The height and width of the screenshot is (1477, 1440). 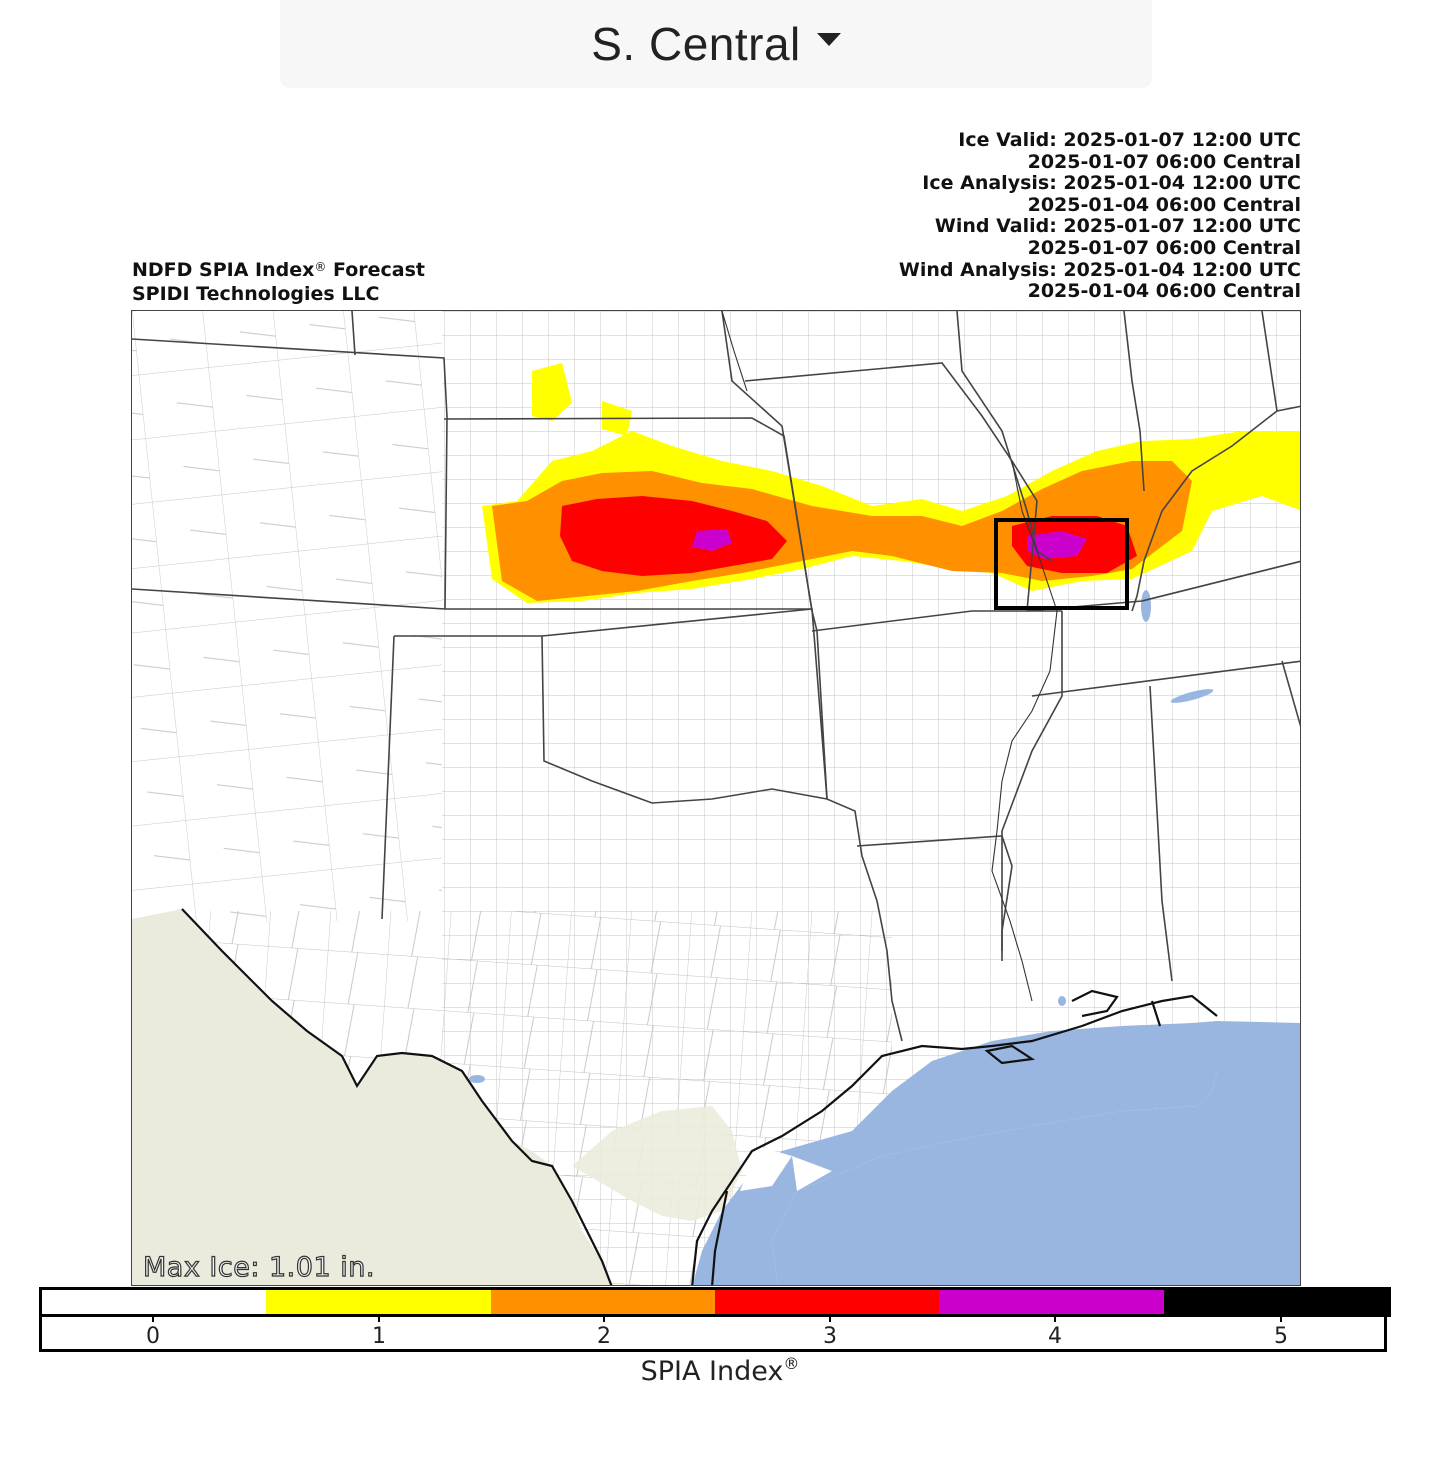 I want to click on spia-colorbar, so click(x=715, y=1302).